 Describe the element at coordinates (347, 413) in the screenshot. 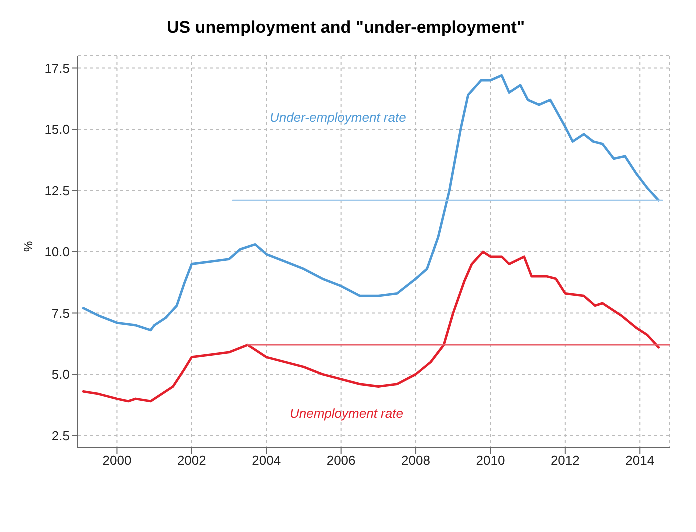

I see `series-label: Unemployment rate` at that location.